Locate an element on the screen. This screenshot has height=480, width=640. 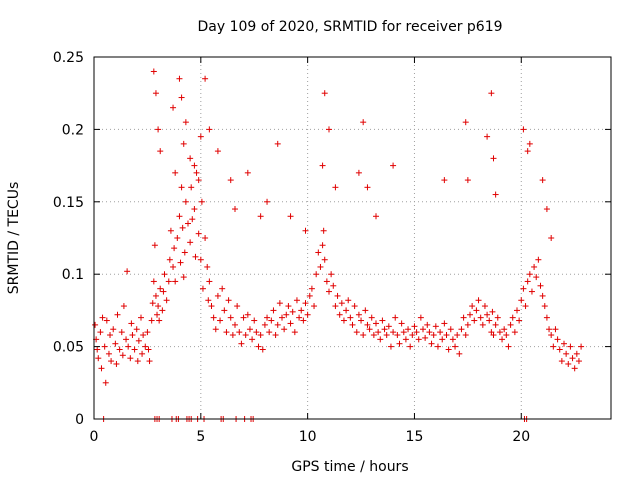
x-tick-label: 10 is located at coordinates (308, 437).